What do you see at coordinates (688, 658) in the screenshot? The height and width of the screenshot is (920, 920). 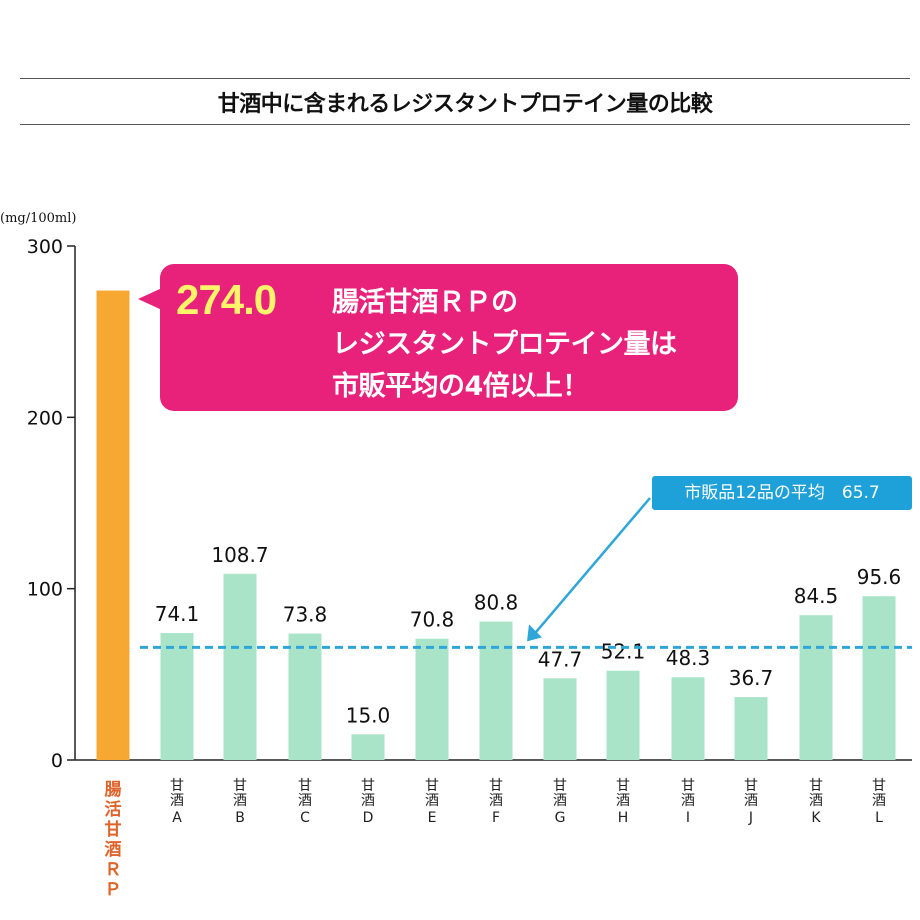 I see `bar-value-label: 48.3` at bounding box center [688, 658].